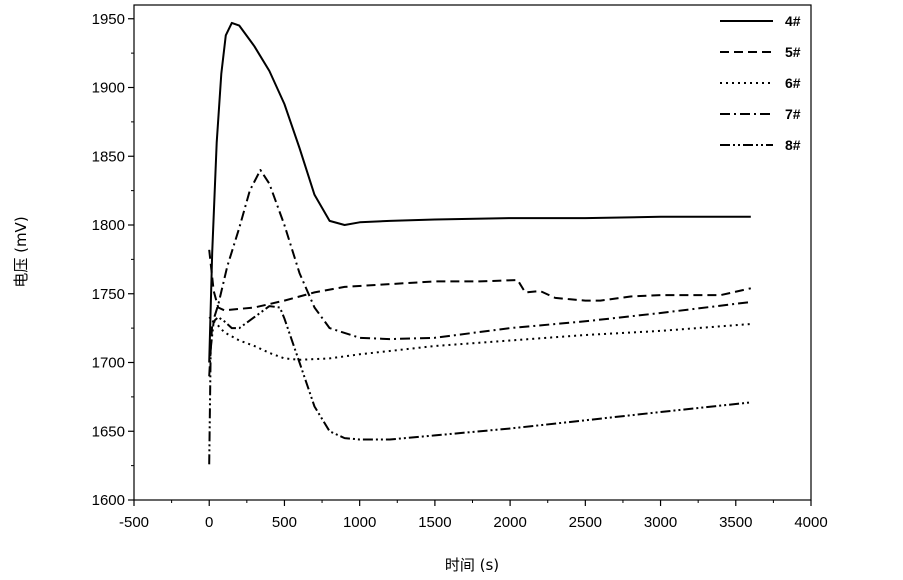 This screenshot has width=903, height=580. I want to click on x-tick-label: 0, so click(209, 522).